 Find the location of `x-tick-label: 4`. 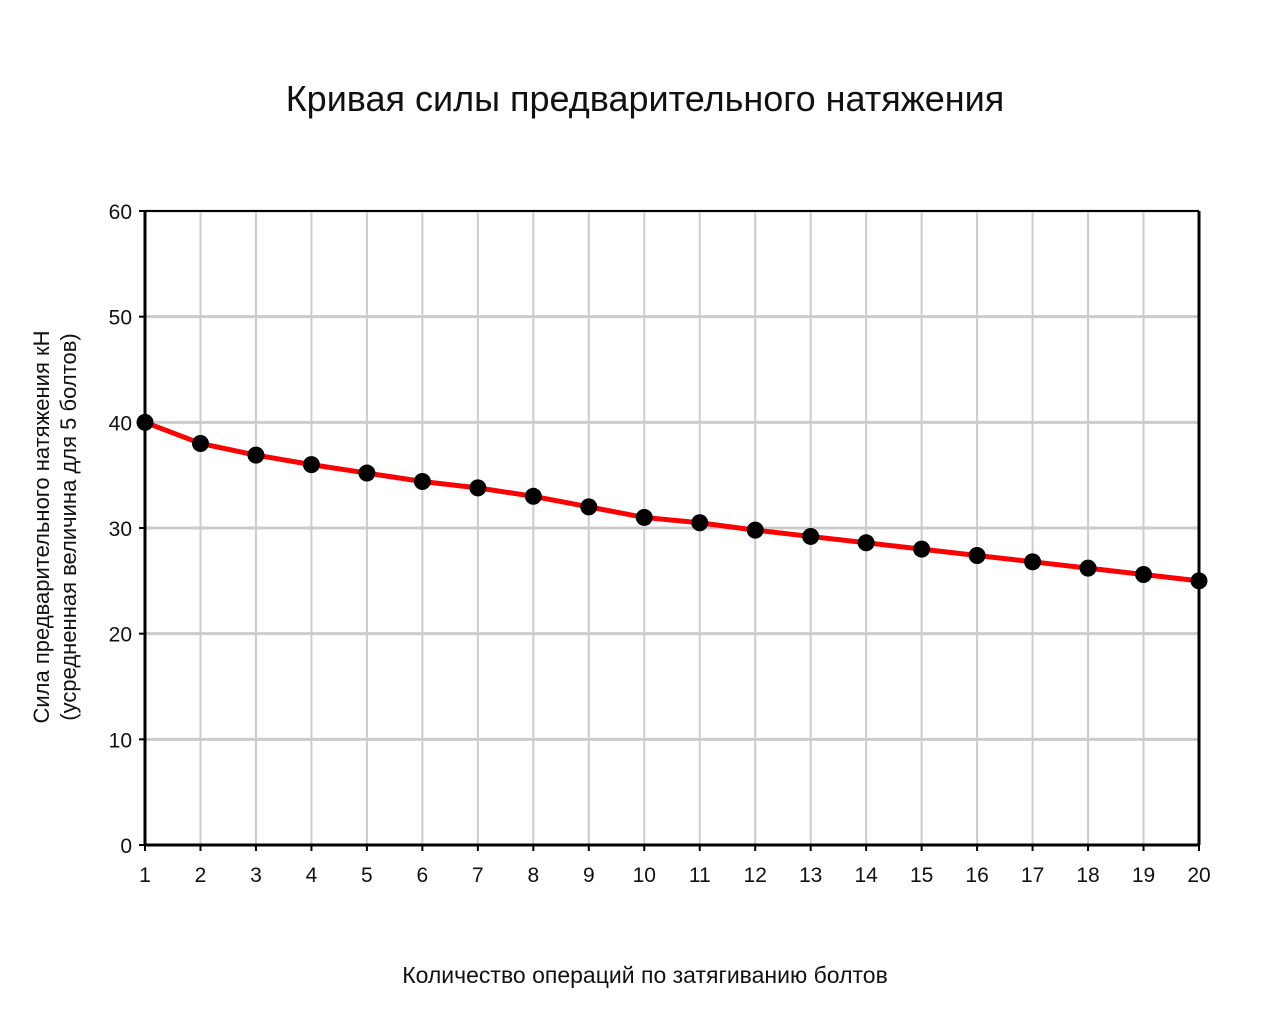

x-tick-label: 4 is located at coordinates (312, 875).